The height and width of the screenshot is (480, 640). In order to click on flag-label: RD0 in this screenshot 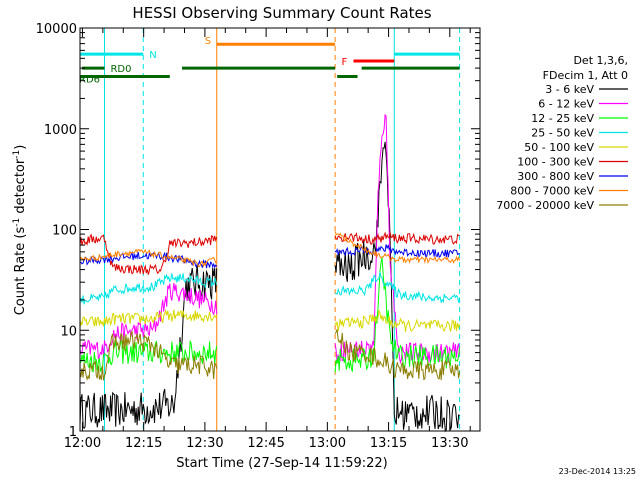, I will do `click(120, 69)`.